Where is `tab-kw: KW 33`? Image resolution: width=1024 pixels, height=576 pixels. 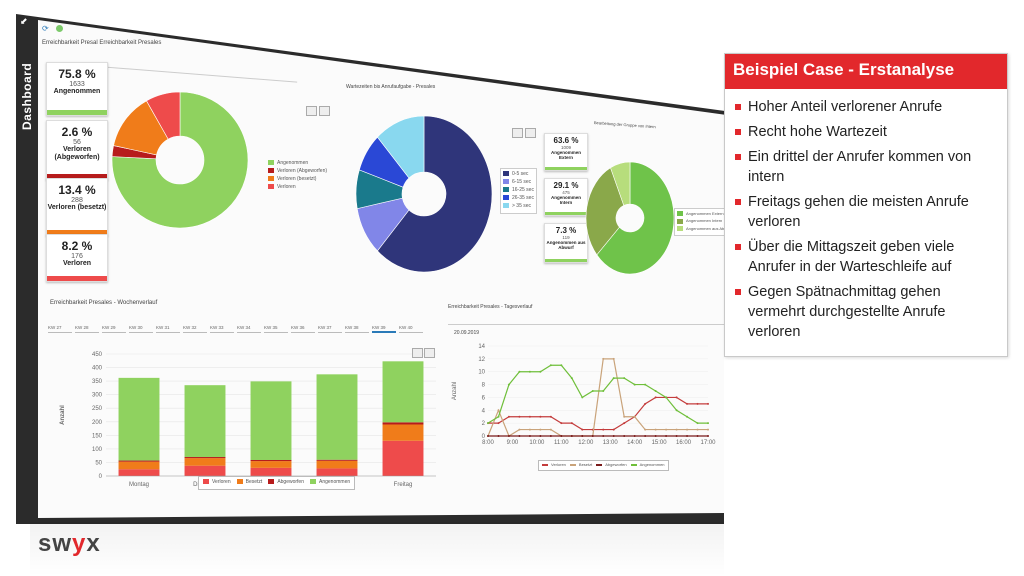 tab-kw: KW 33 is located at coordinates (222, 329).